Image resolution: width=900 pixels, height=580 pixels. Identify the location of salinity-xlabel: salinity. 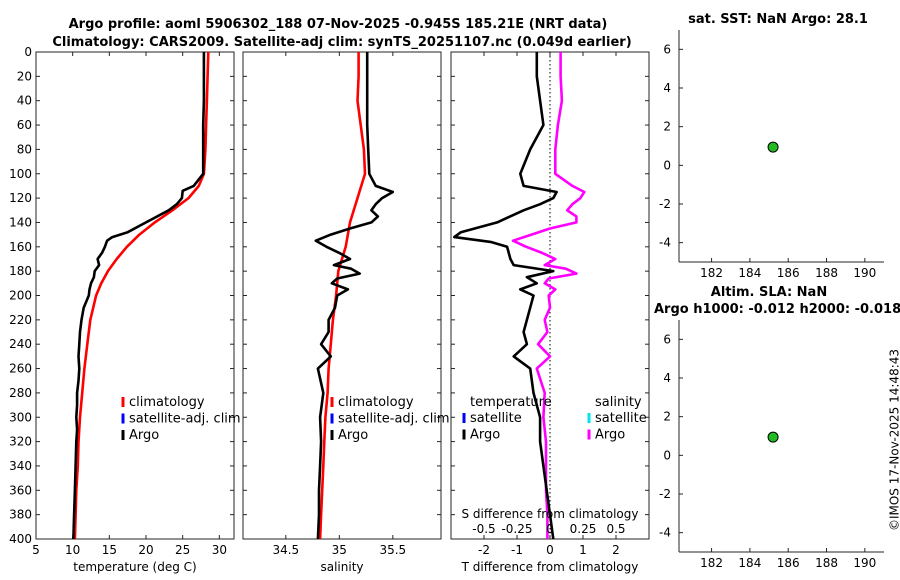
(341, 567).